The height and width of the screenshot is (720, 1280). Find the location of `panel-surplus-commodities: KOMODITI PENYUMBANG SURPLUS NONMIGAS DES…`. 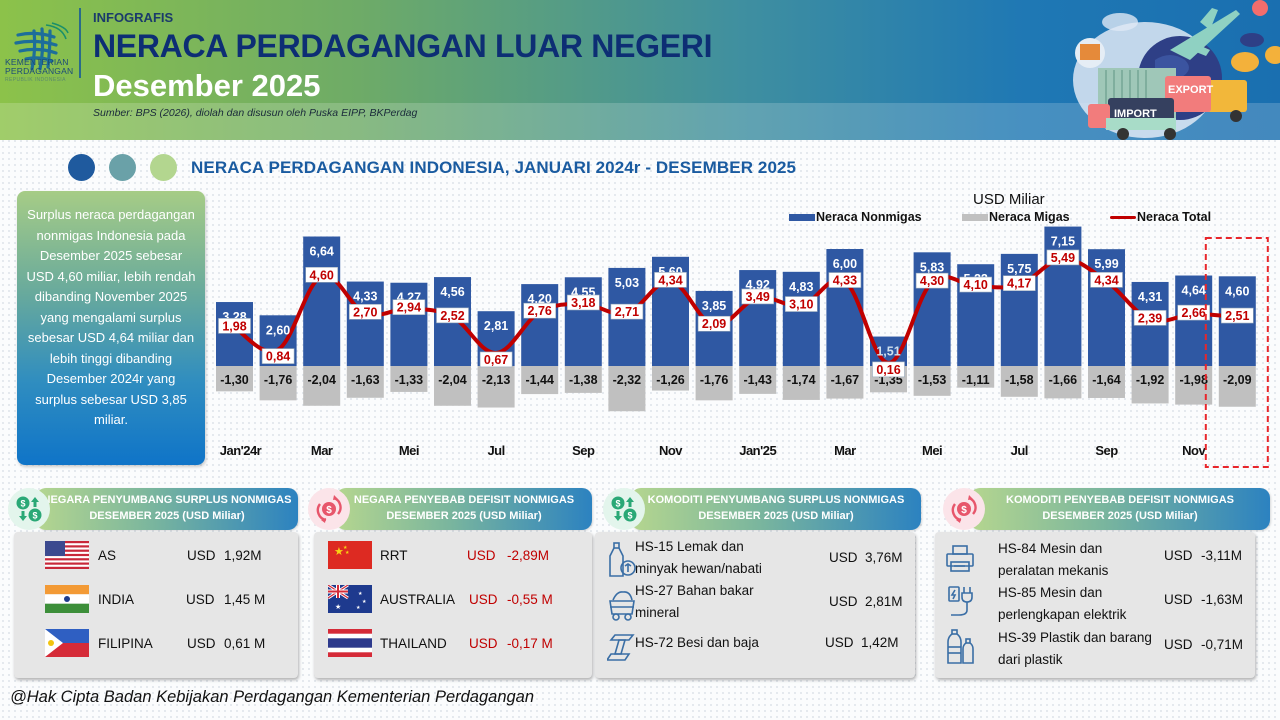

panel-surplus-commodities: KOMODITI PENYUMBANG SURPLUS NONMIGAS DES… is located at coordinates (765, 585).